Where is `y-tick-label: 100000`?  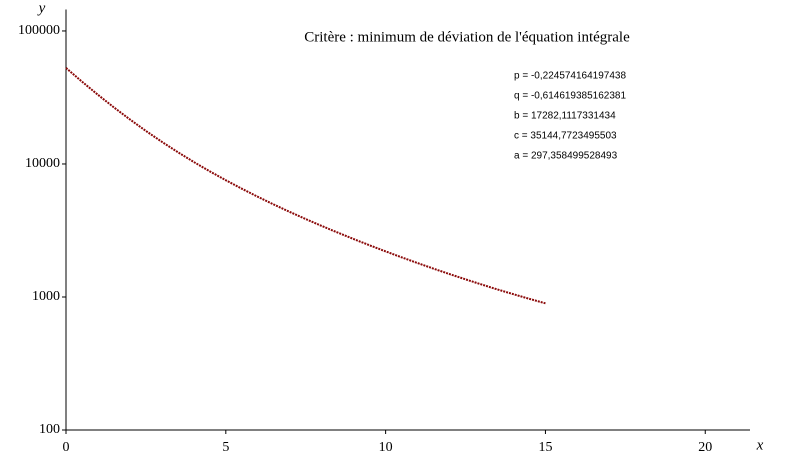
y-tick-label: 100000 is located at coordinates (39, 30).